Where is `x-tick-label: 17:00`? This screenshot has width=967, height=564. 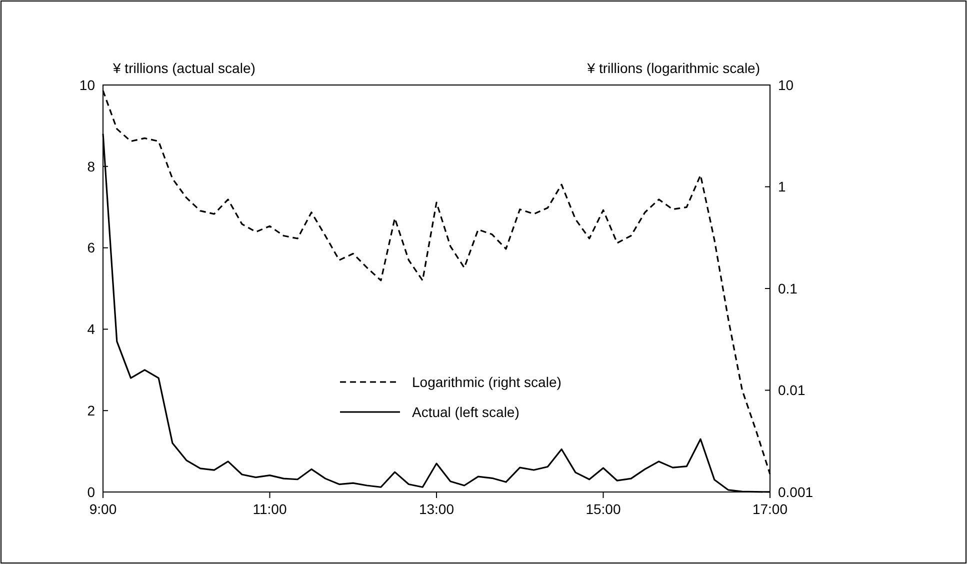
x-tick-label: 17:00 is located at coordinates (770, 509).